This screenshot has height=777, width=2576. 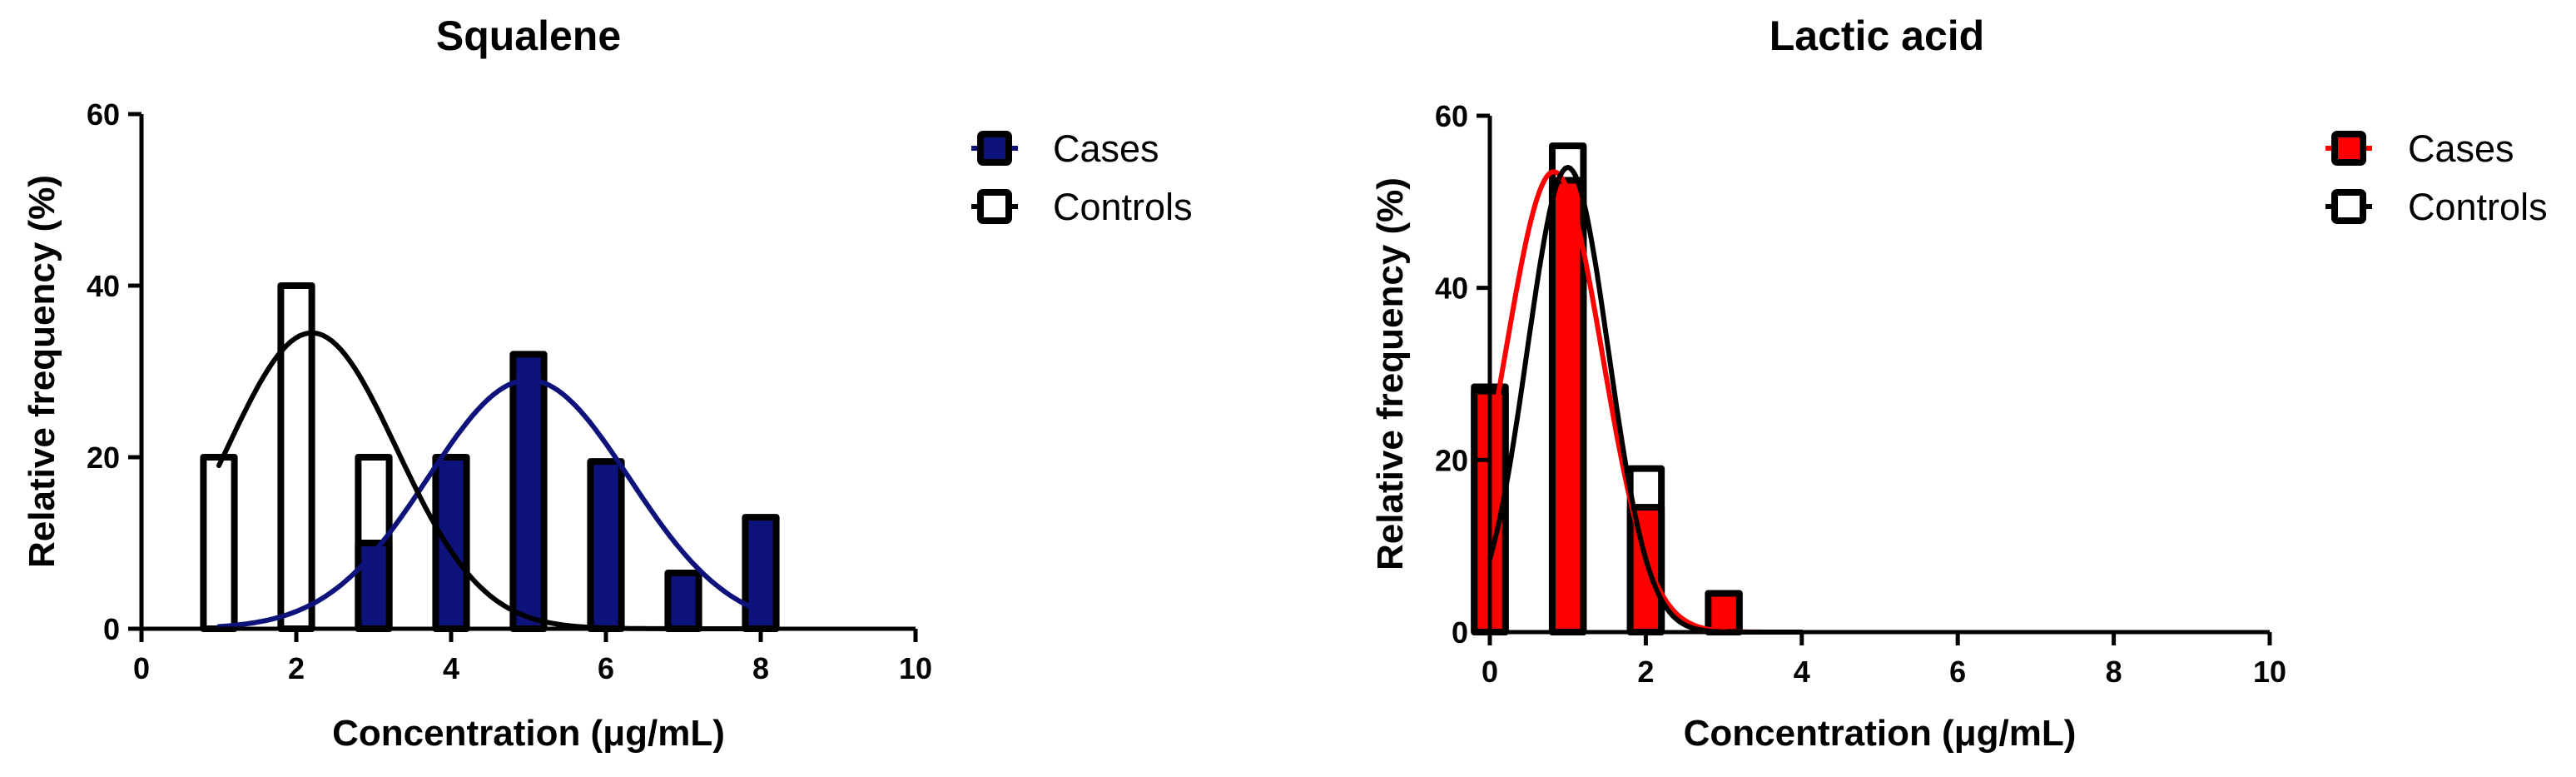 I want to click on fit-curve-cases, so click(x=489, y=504).